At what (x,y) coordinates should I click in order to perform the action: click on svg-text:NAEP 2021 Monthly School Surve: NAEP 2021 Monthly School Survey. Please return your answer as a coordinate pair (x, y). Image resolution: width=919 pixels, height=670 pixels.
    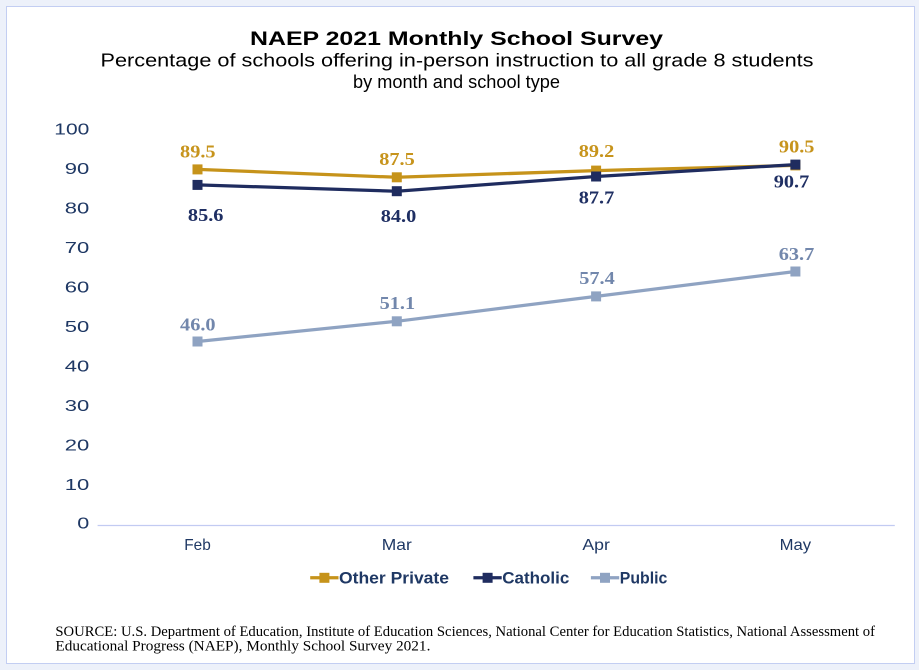
    Looking at the image, I should click on (457, 39).